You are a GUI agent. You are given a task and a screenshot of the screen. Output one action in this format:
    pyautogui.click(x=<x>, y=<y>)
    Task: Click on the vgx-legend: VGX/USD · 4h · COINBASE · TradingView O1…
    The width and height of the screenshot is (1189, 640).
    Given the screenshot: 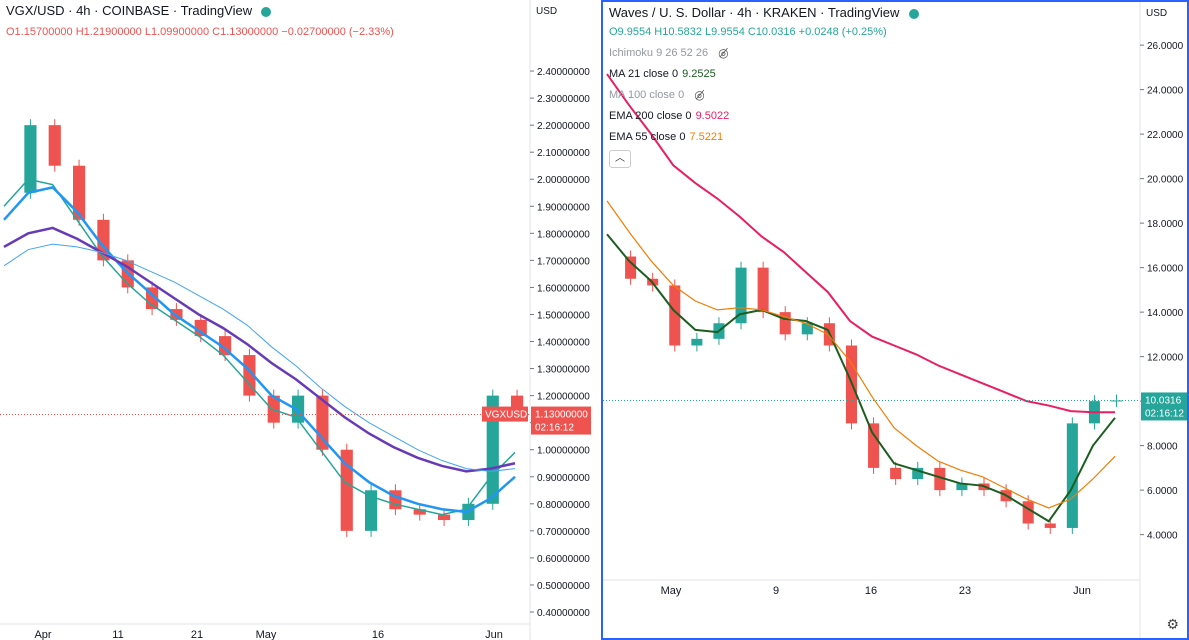 What is the action you would take?
    pyautogui.click(x=200, y=21)
    